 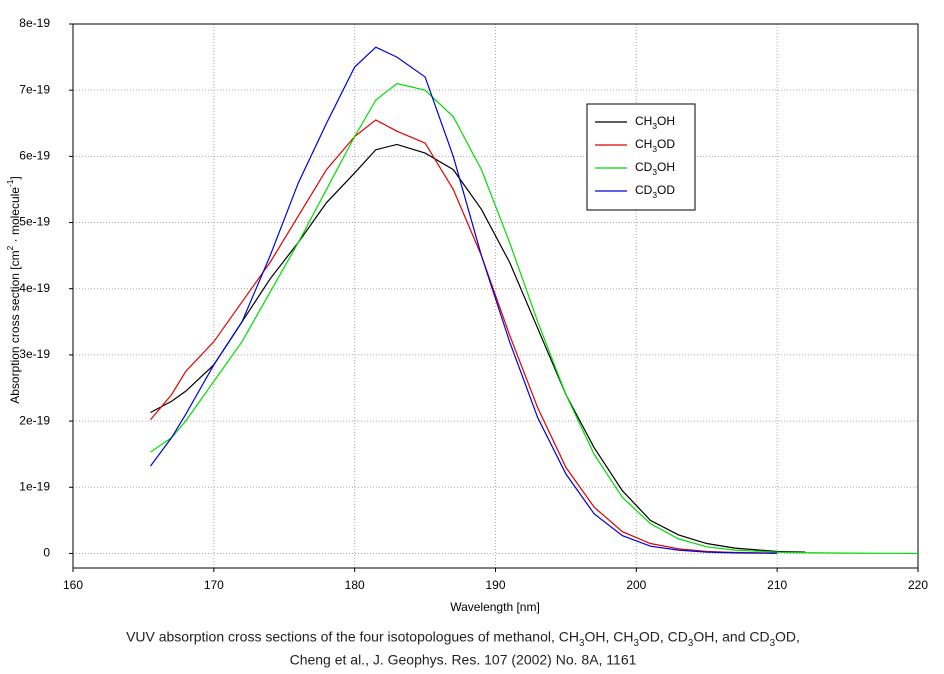 I want to click on y-tick-label: 8e-19, so click(x=34, y=23).